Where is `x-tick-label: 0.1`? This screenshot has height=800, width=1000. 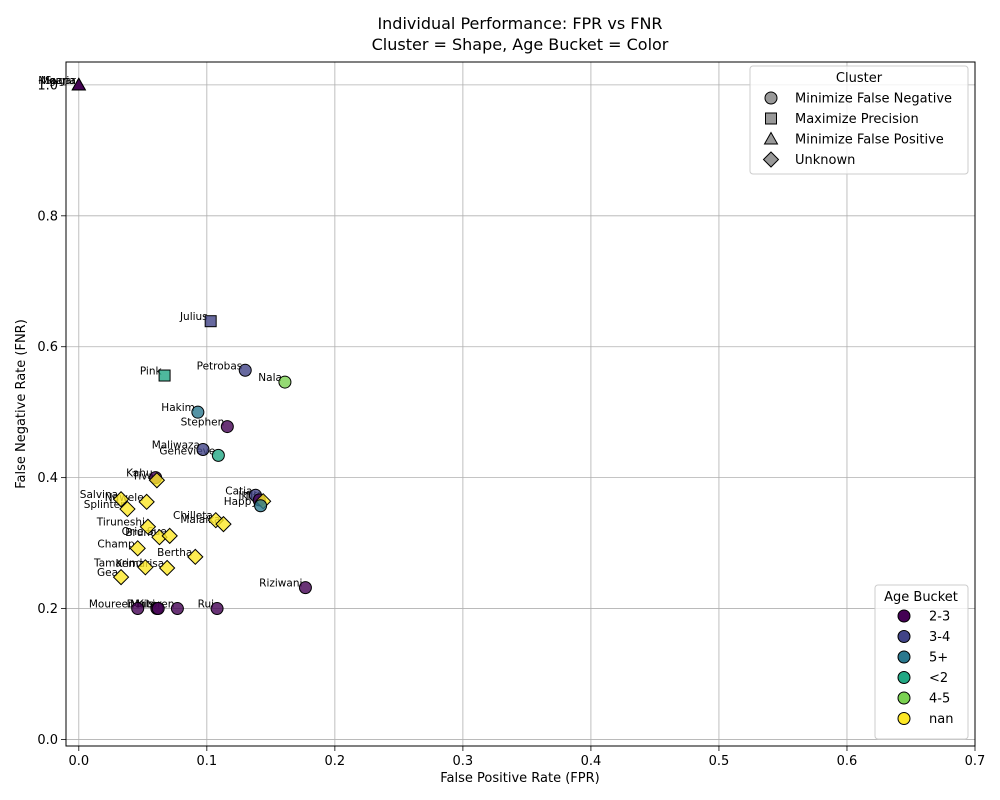
x-tick-label: 0.1 is located at coordinates (206, 761).